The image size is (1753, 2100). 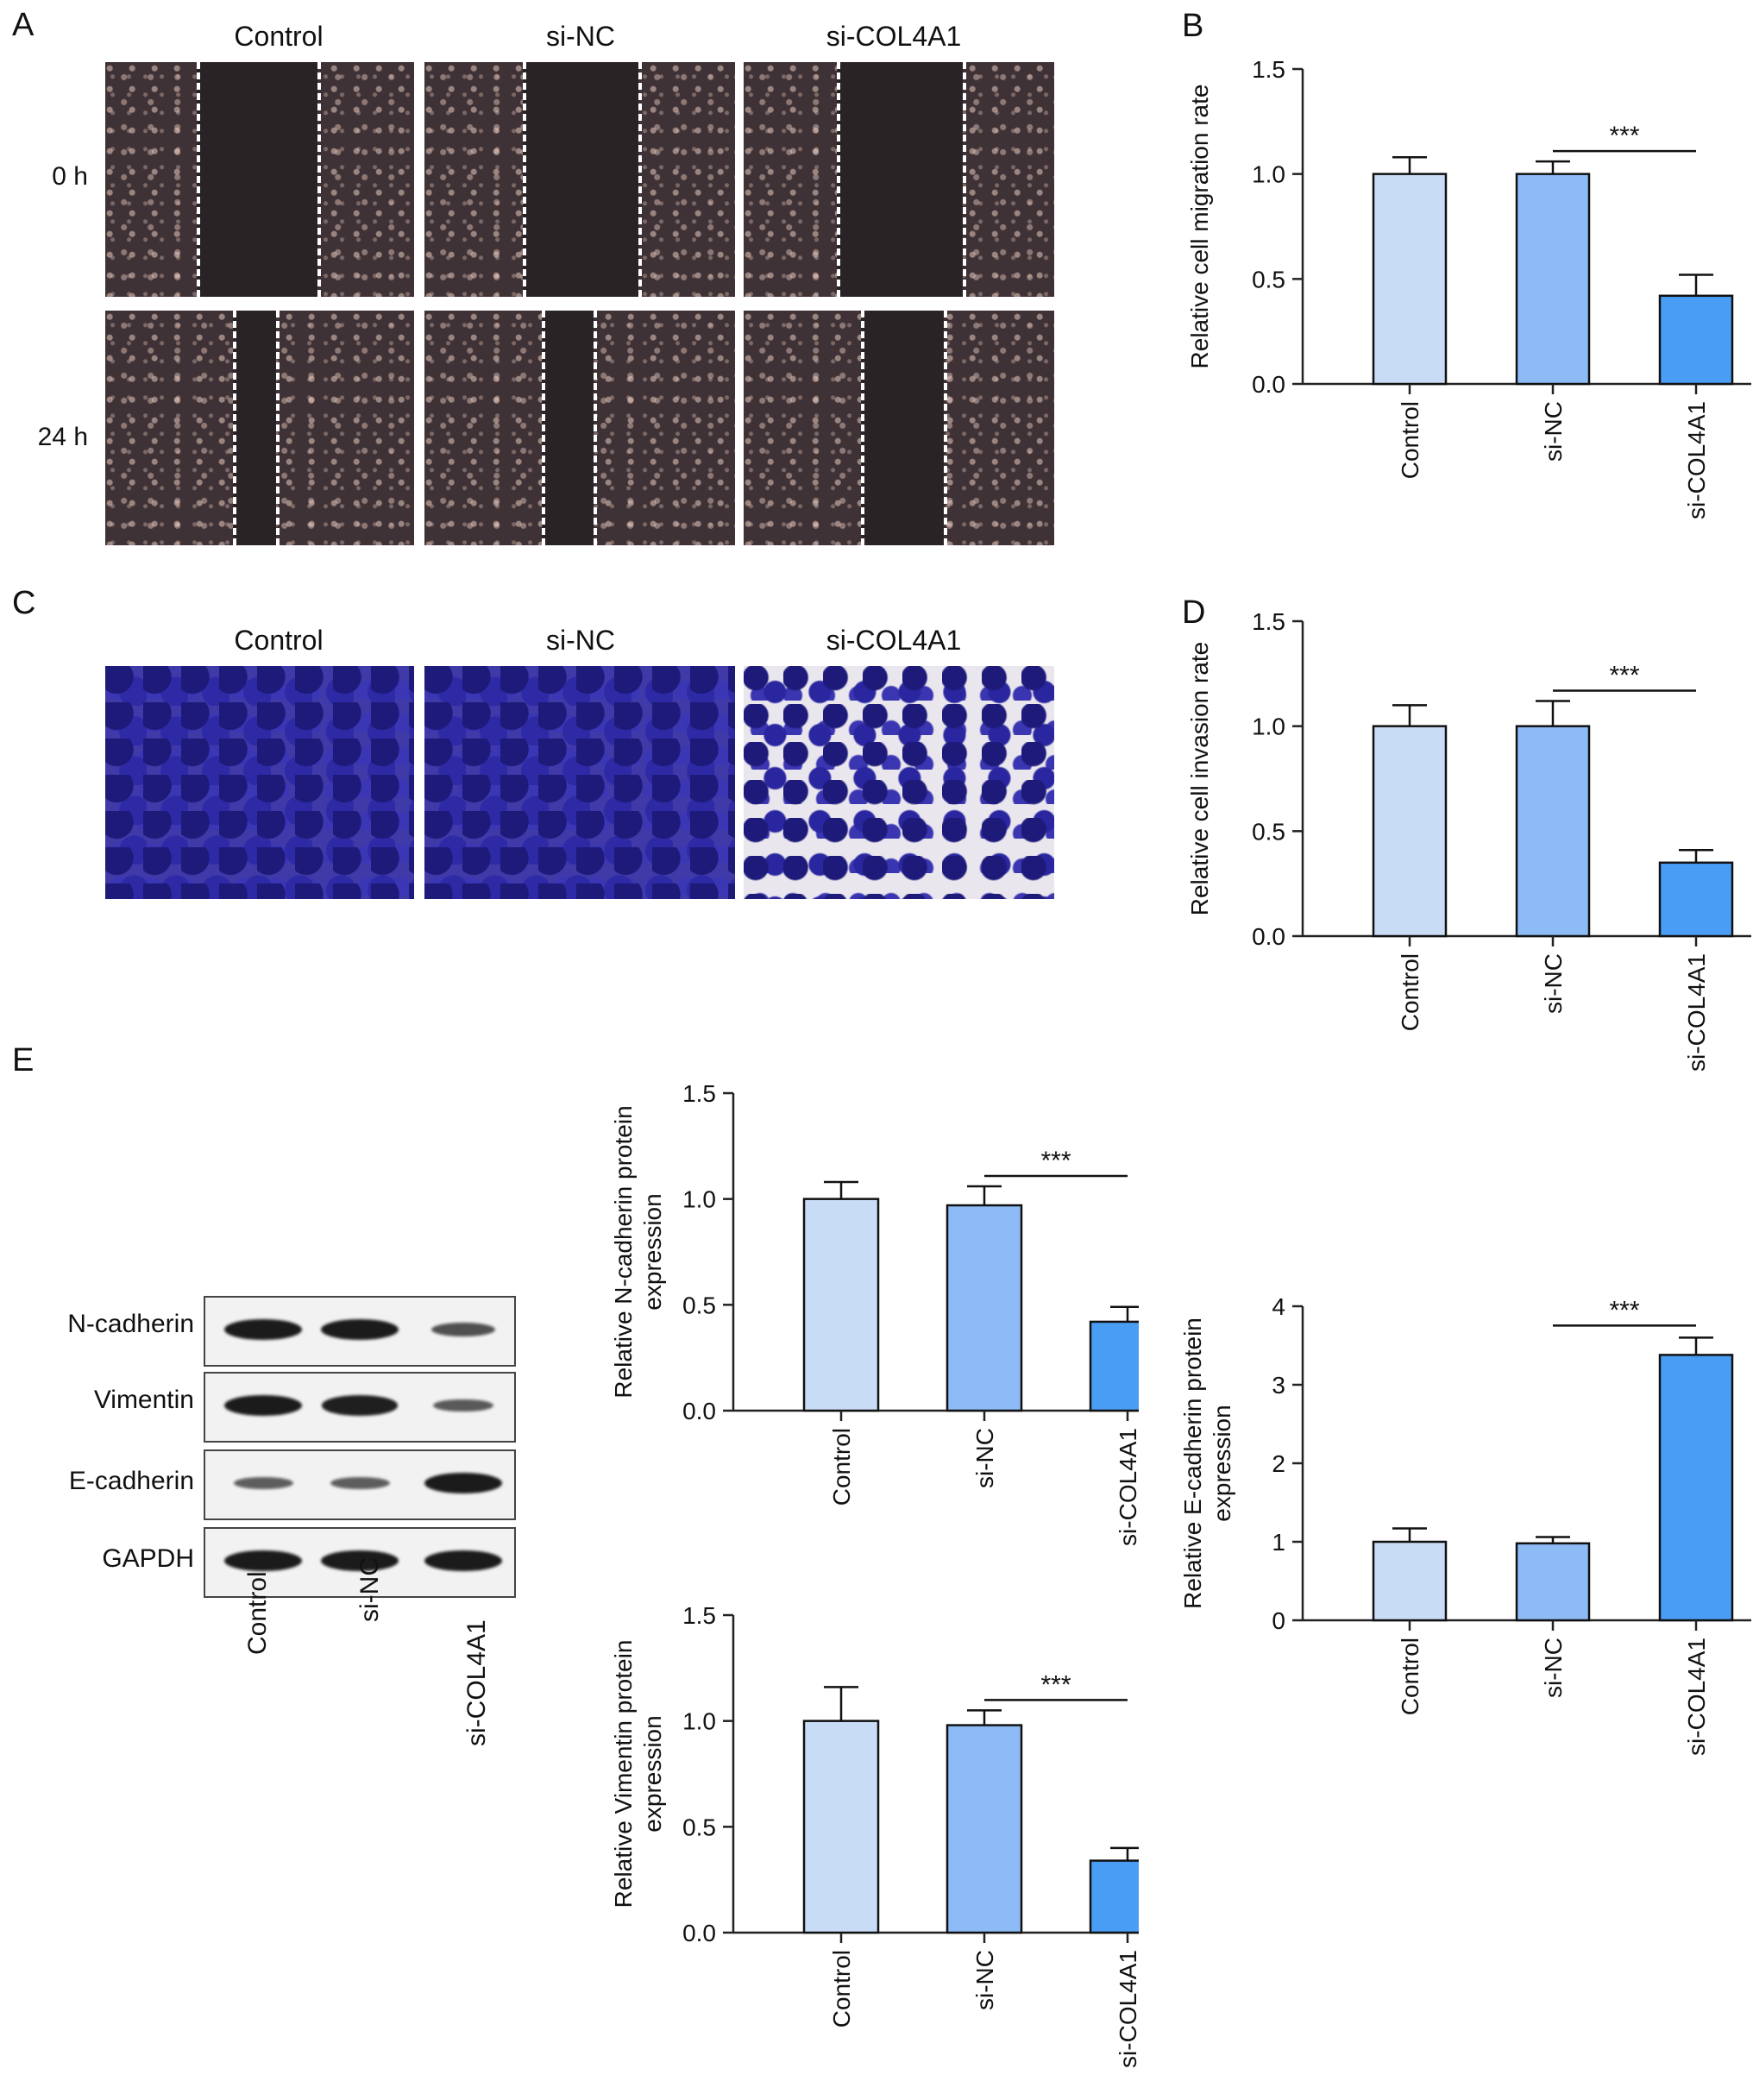 What do you see at coordinates (143, 1400) in the screenshot?
I see `blot-label-vimentin: Vimentin` at bounding box center [143, 1400].